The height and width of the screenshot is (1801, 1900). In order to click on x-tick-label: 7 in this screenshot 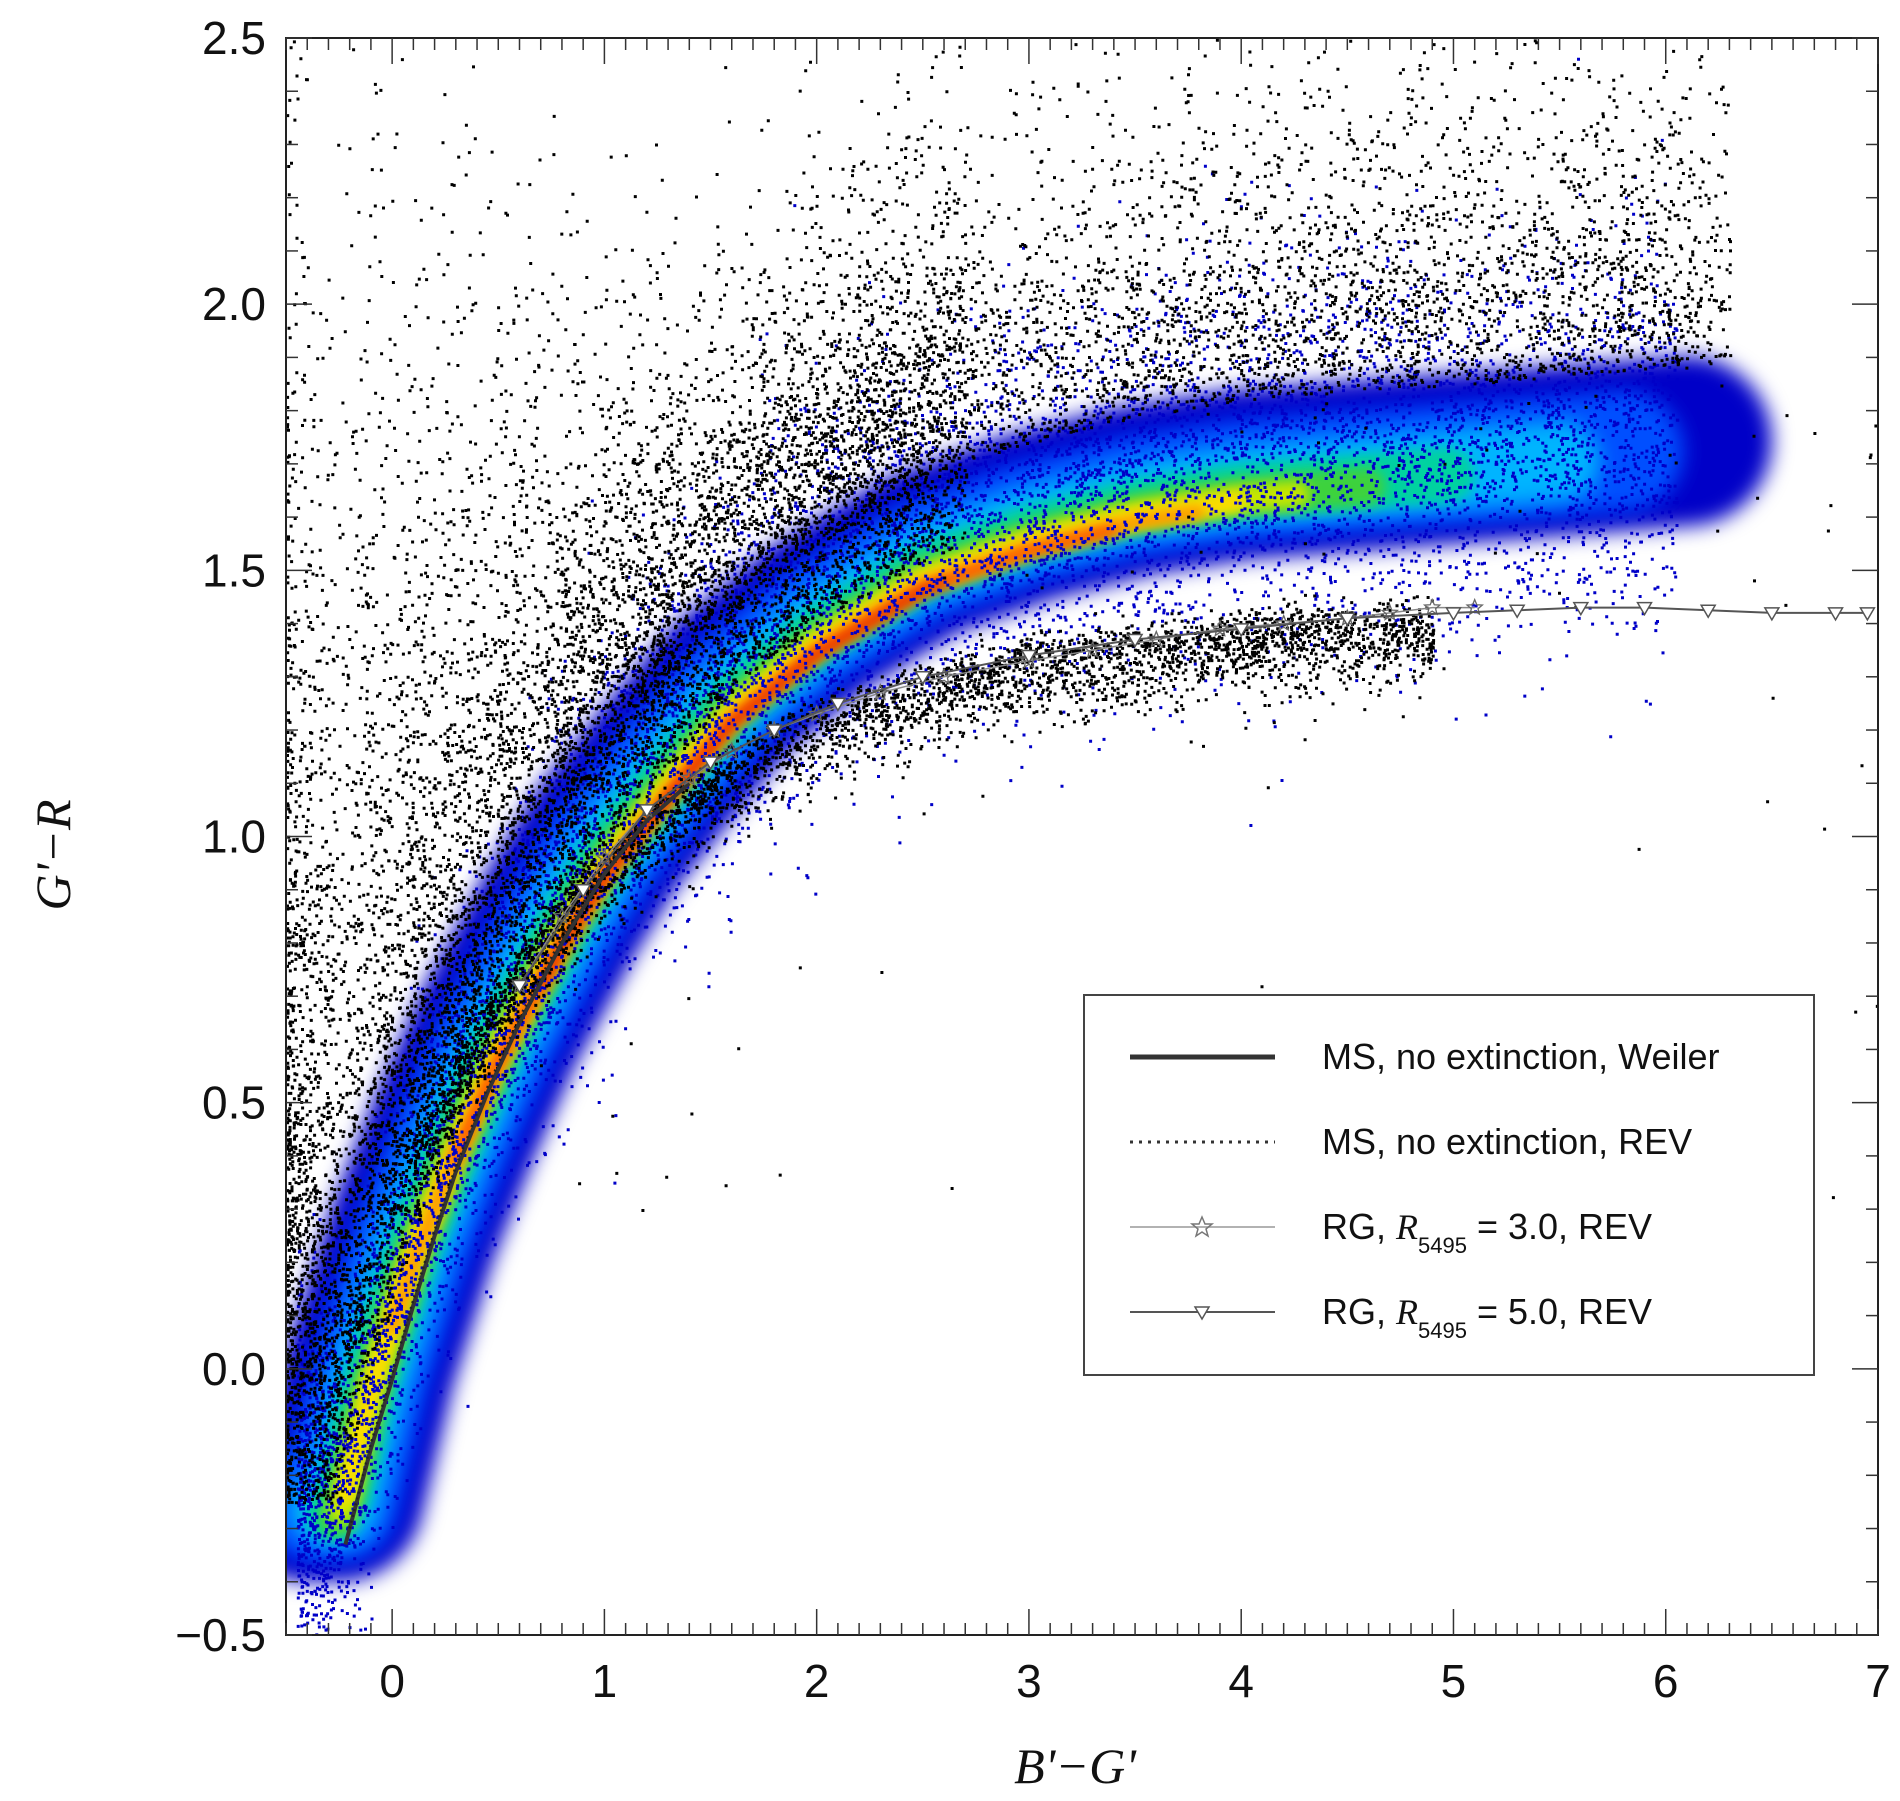, I will do `click(1878, 1681)`.